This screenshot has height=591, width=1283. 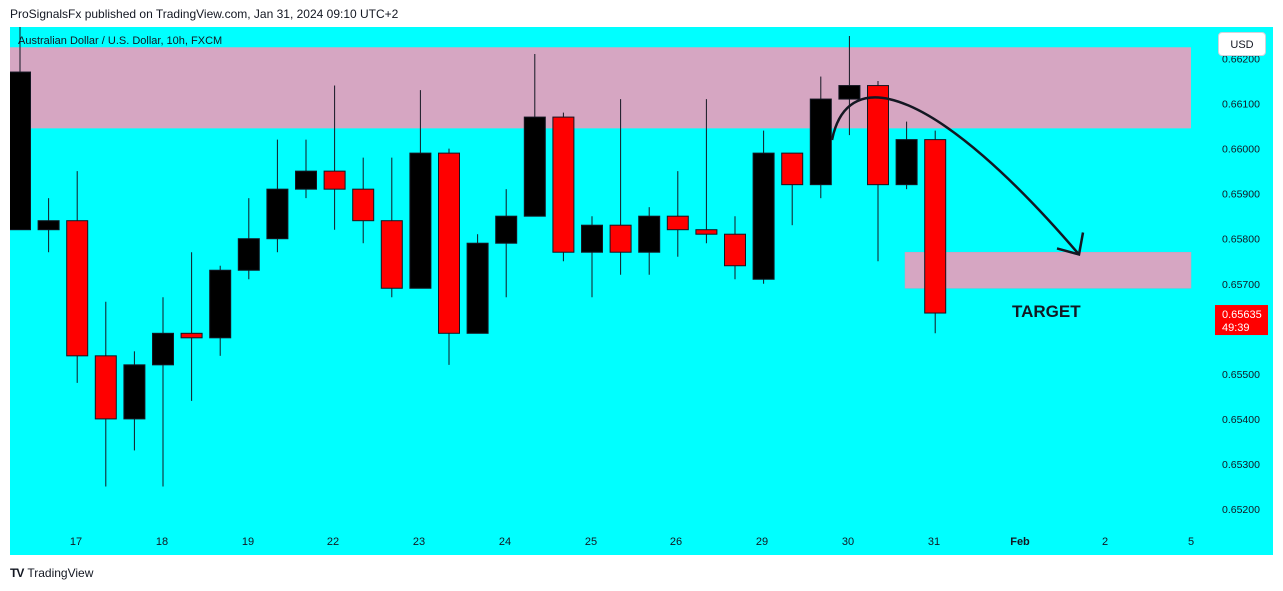 I want to click on arrow-head-icon, so click(x=1070, y=244).